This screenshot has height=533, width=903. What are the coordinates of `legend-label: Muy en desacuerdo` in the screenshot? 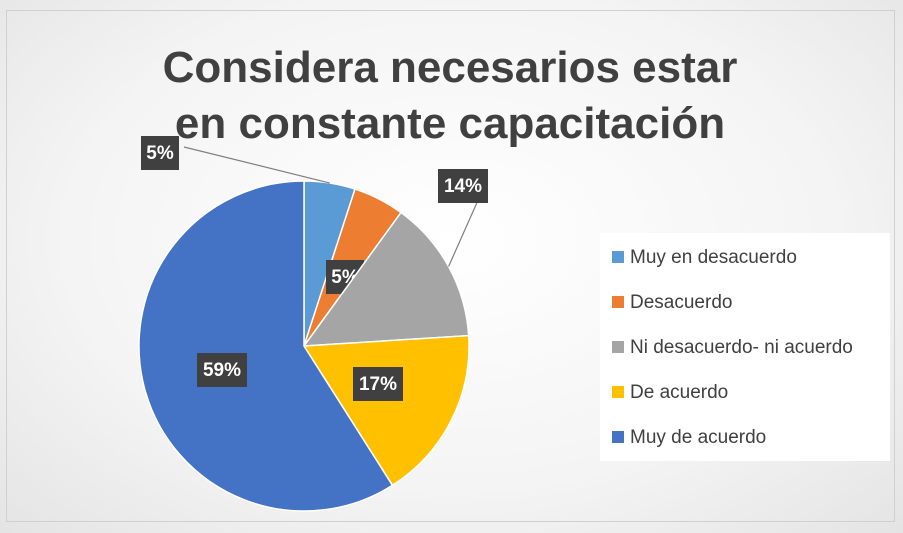 It's located at (713, 257).